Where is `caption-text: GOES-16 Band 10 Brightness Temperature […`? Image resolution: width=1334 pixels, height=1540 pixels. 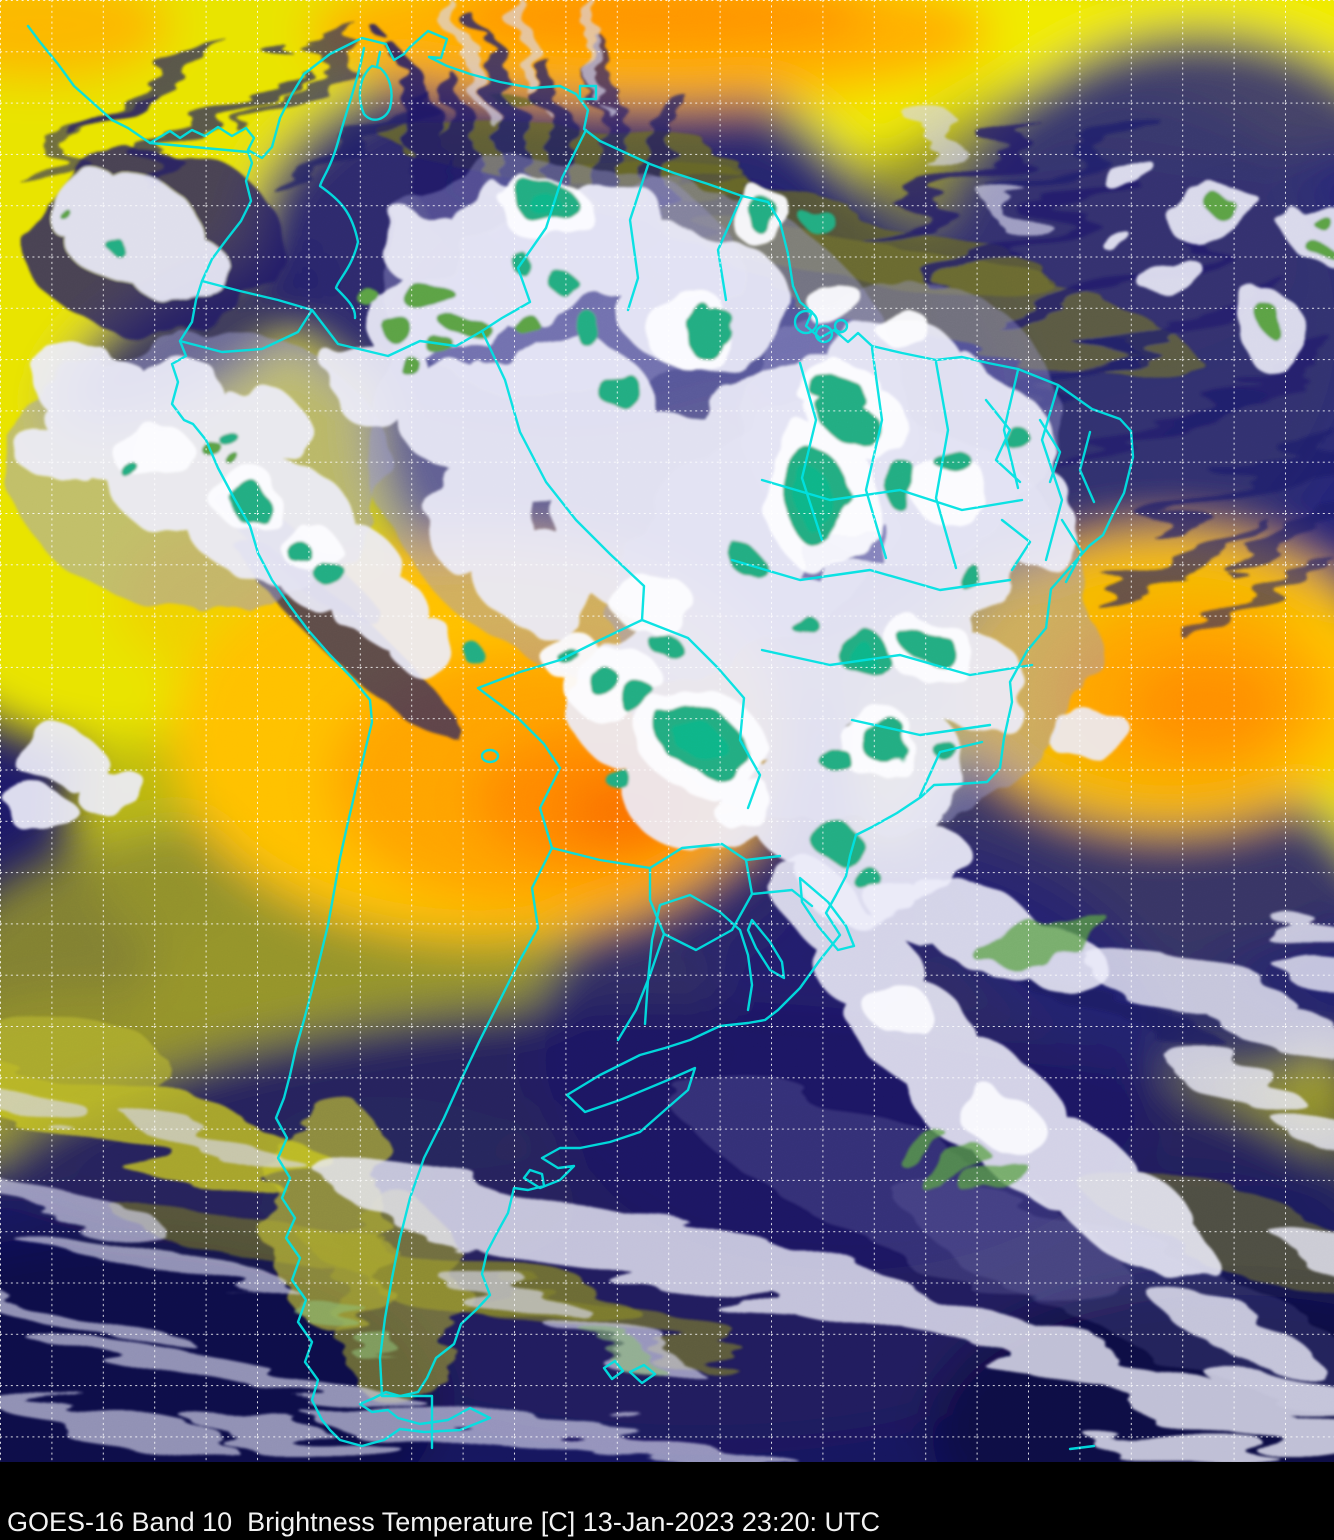
caption-text: GOES-16 Band 10 Brightness Temperature [… is located at coordinates (443, 1521).